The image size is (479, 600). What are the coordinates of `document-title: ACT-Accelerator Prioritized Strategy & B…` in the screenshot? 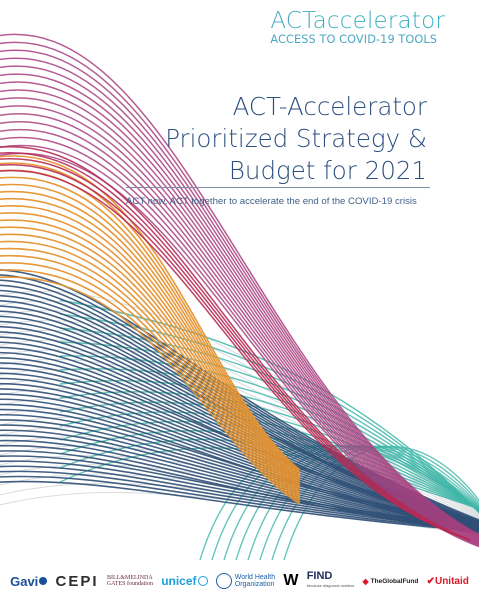 It's located at (277, 139).